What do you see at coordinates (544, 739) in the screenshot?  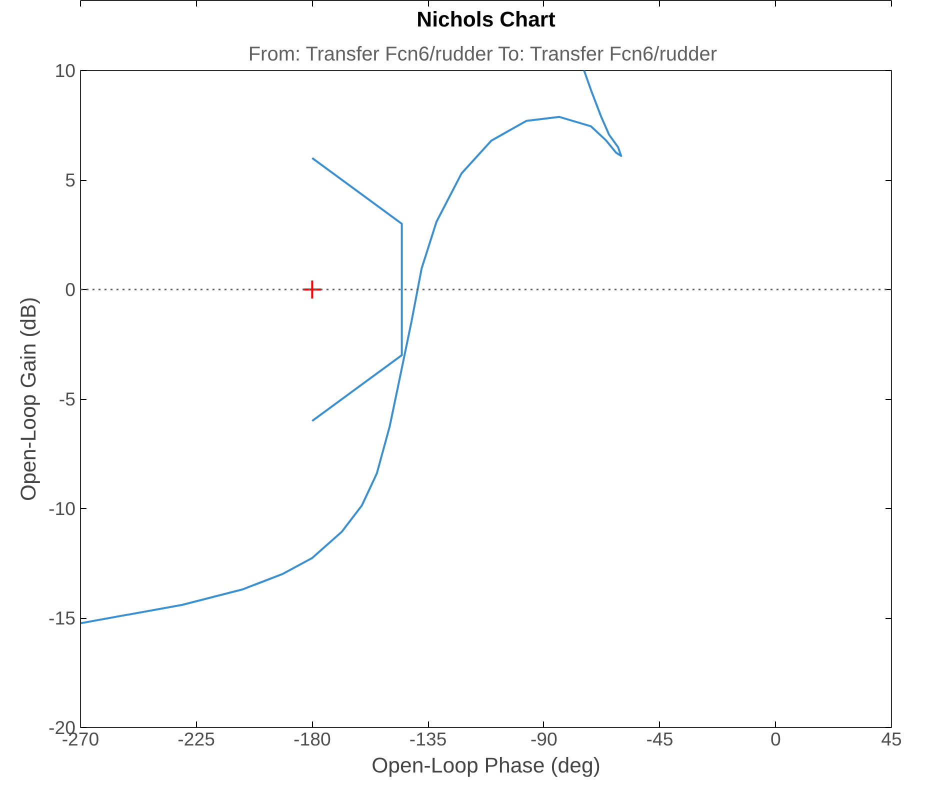 I see `x-tick-label: -90` at bounding box center [544, 739].